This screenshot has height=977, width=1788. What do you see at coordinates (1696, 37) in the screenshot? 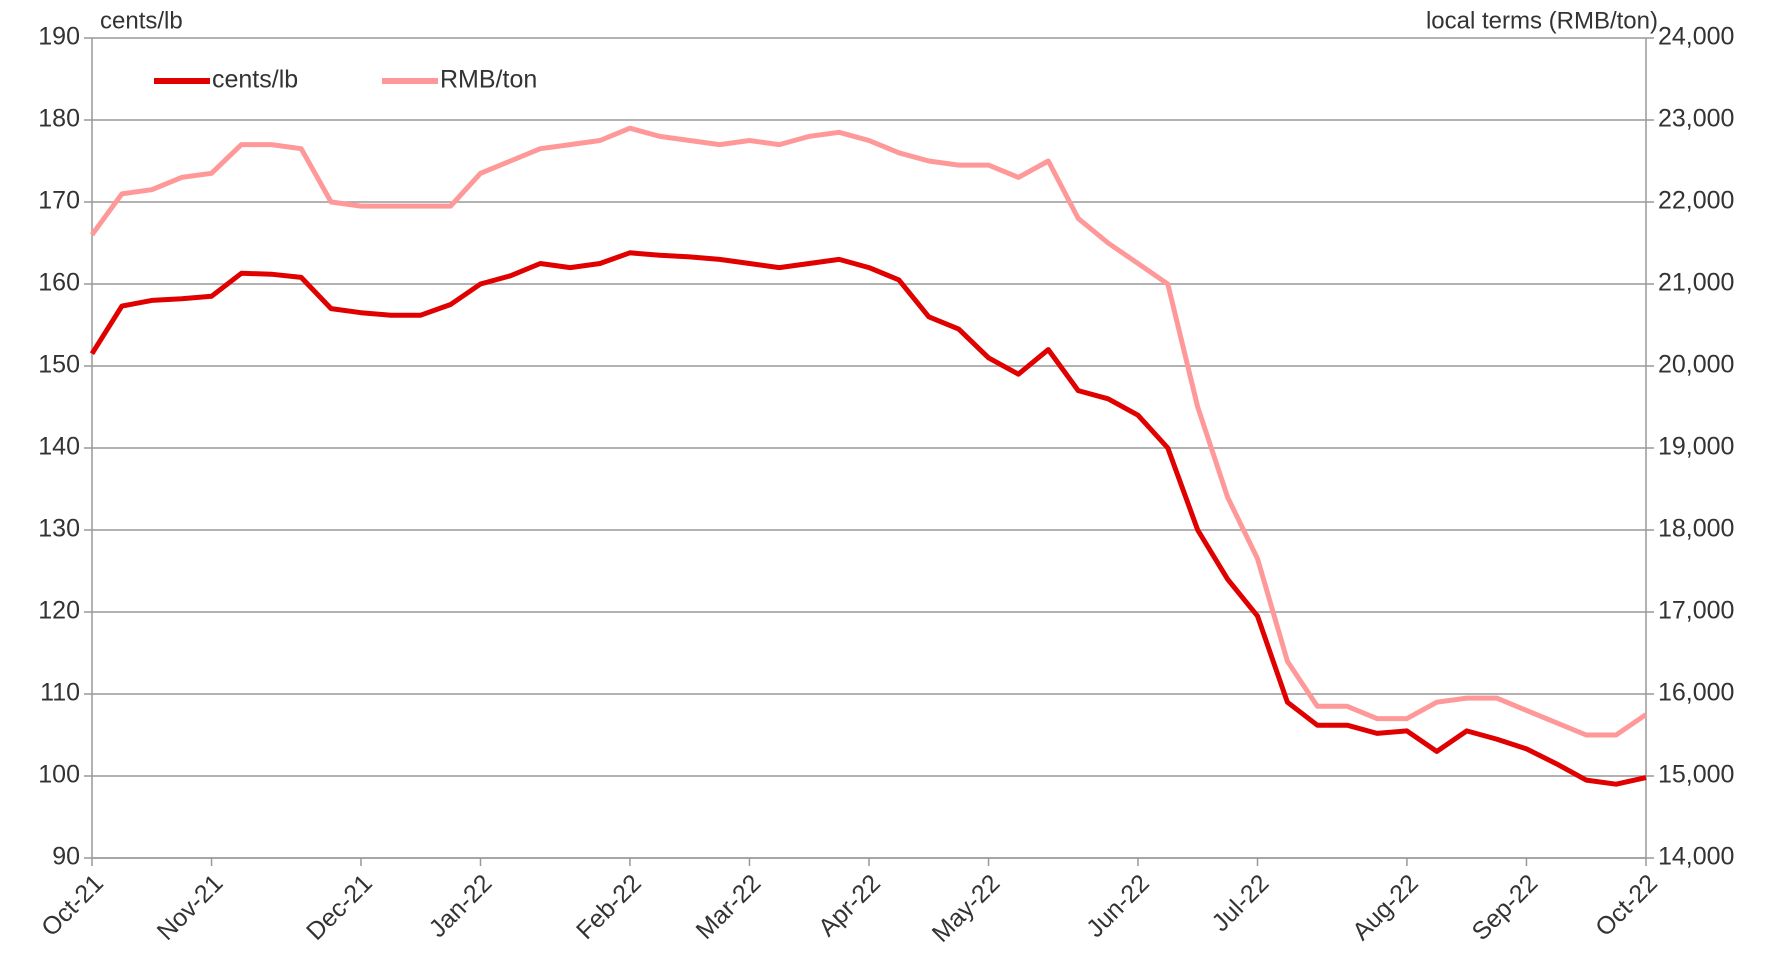
I see `y2-tick-label: 24,000` at bounding box center [1696, 37].